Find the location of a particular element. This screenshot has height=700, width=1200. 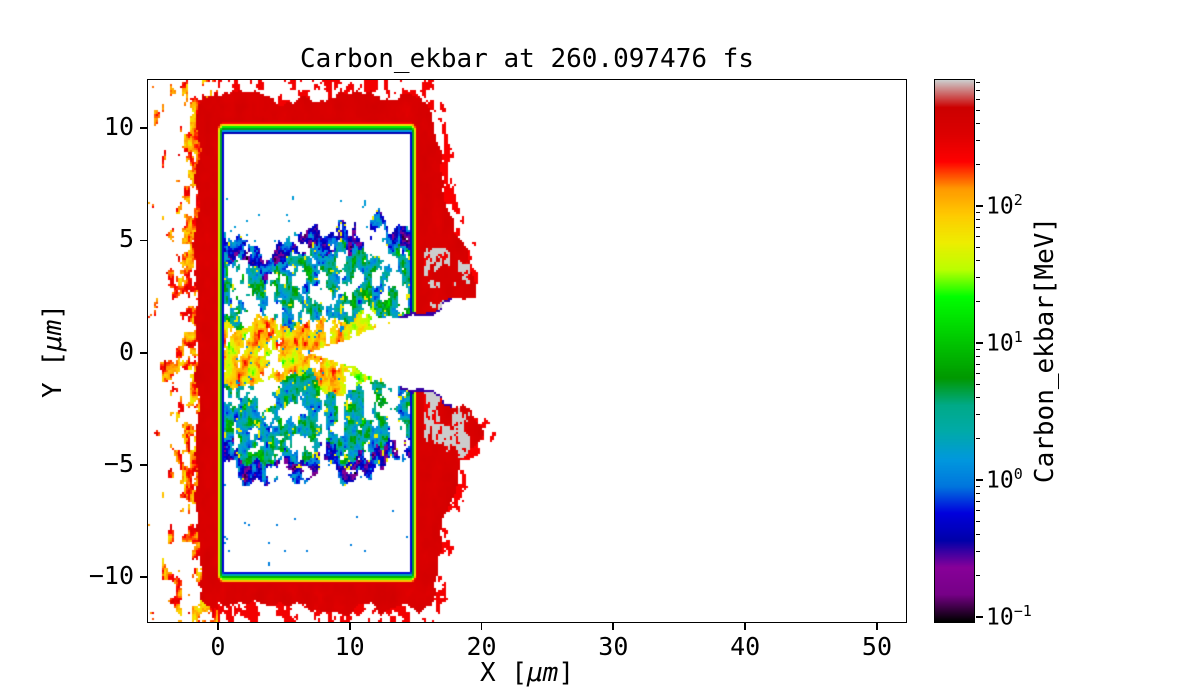

y-tick-label: −10 is located at coordinates (111, 576).